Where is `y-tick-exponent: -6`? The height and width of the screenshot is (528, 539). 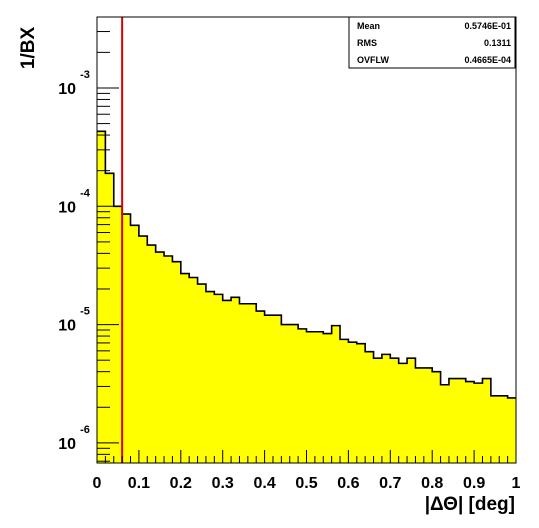 y-tick-exponent: -6 is located at coordinates (85, 430).